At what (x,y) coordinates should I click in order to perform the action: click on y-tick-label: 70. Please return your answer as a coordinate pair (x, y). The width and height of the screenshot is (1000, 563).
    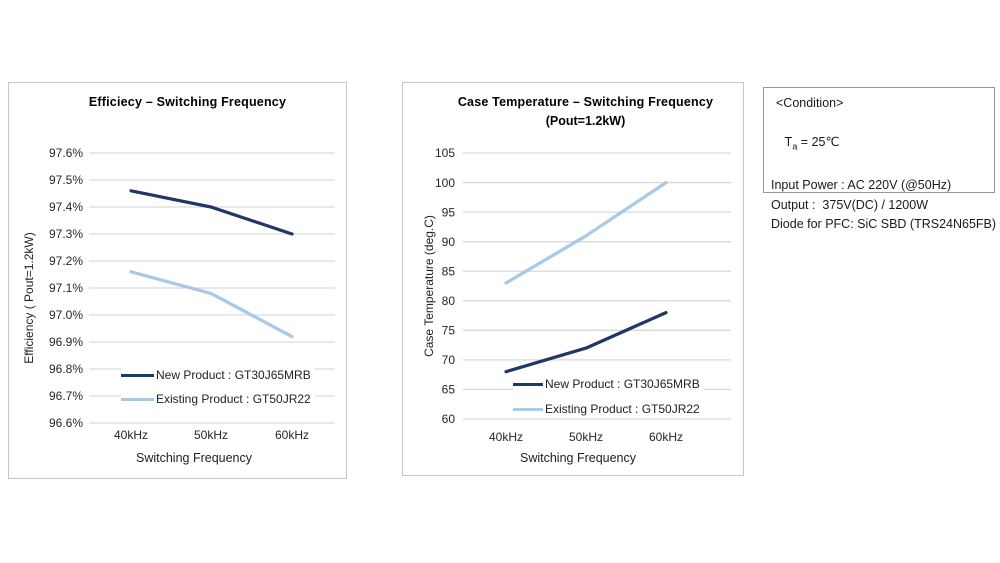
    Looking at the image, I should click on (449, 360).